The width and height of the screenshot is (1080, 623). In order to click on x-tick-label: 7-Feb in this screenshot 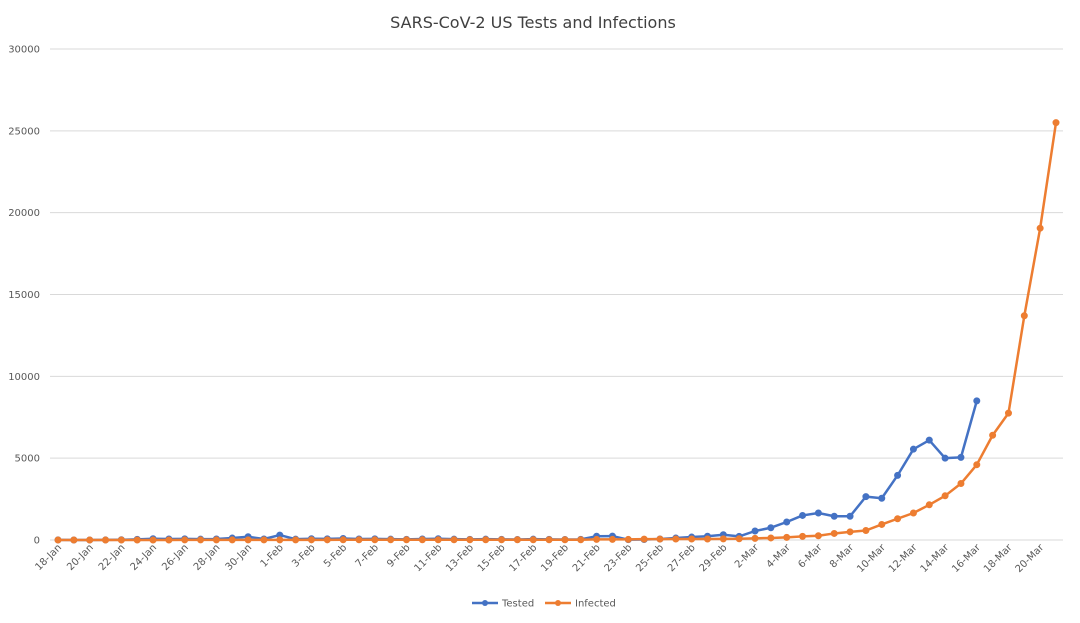, I will do `click(367, 555)`.